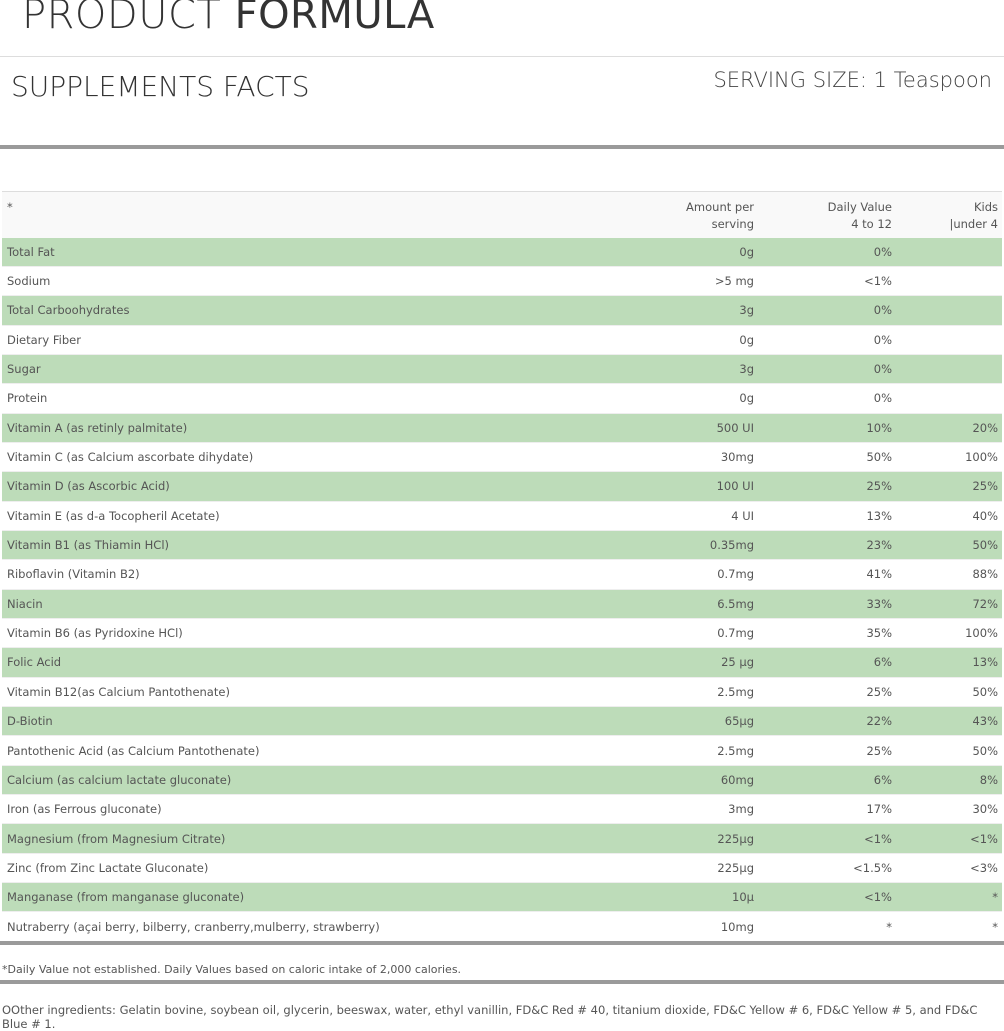  What do you see at coordinates (316, 516) in the screenshot?
I see `nutrient-name: Vitamin E (as d-a Tocopheril Acetate)` at bounding box center [316, 516].